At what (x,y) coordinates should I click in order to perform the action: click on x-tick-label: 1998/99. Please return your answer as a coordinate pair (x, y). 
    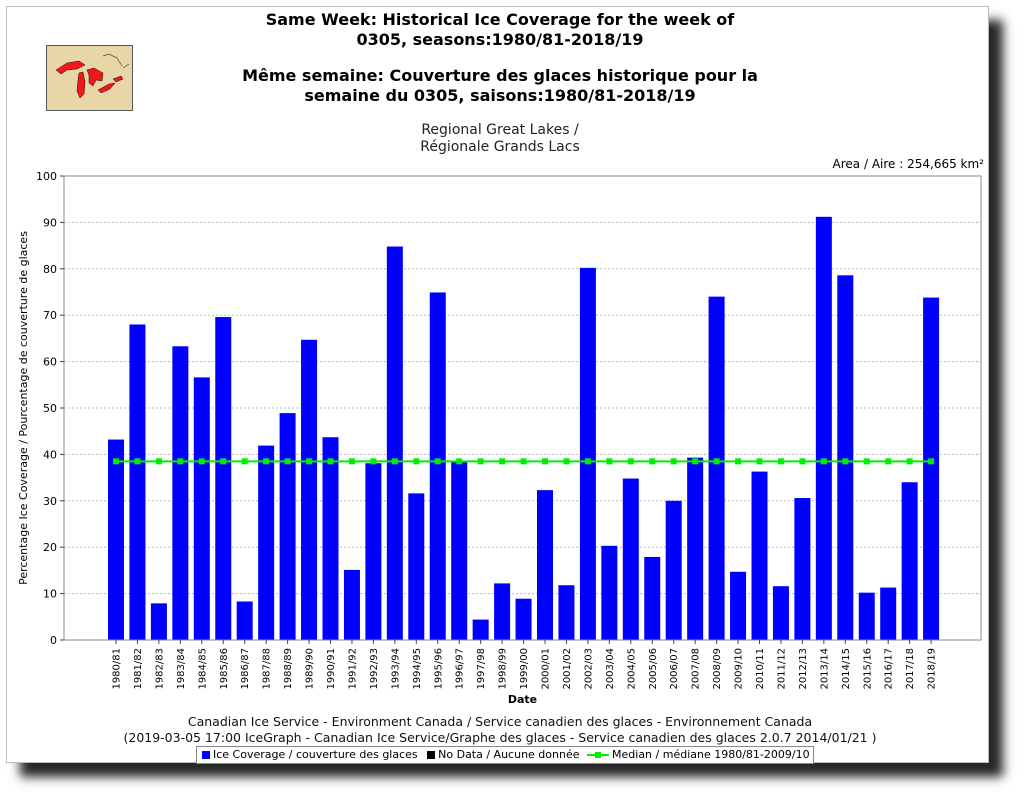
    Looking at the image, I should click on (503, 669).